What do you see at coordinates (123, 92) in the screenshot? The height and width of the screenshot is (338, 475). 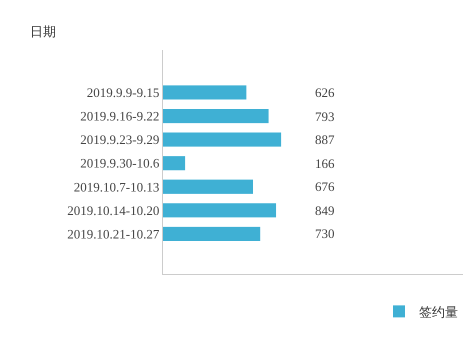 I see `y-tick-label: 2019.9.9-9.15` at bounding box center [123, 92].